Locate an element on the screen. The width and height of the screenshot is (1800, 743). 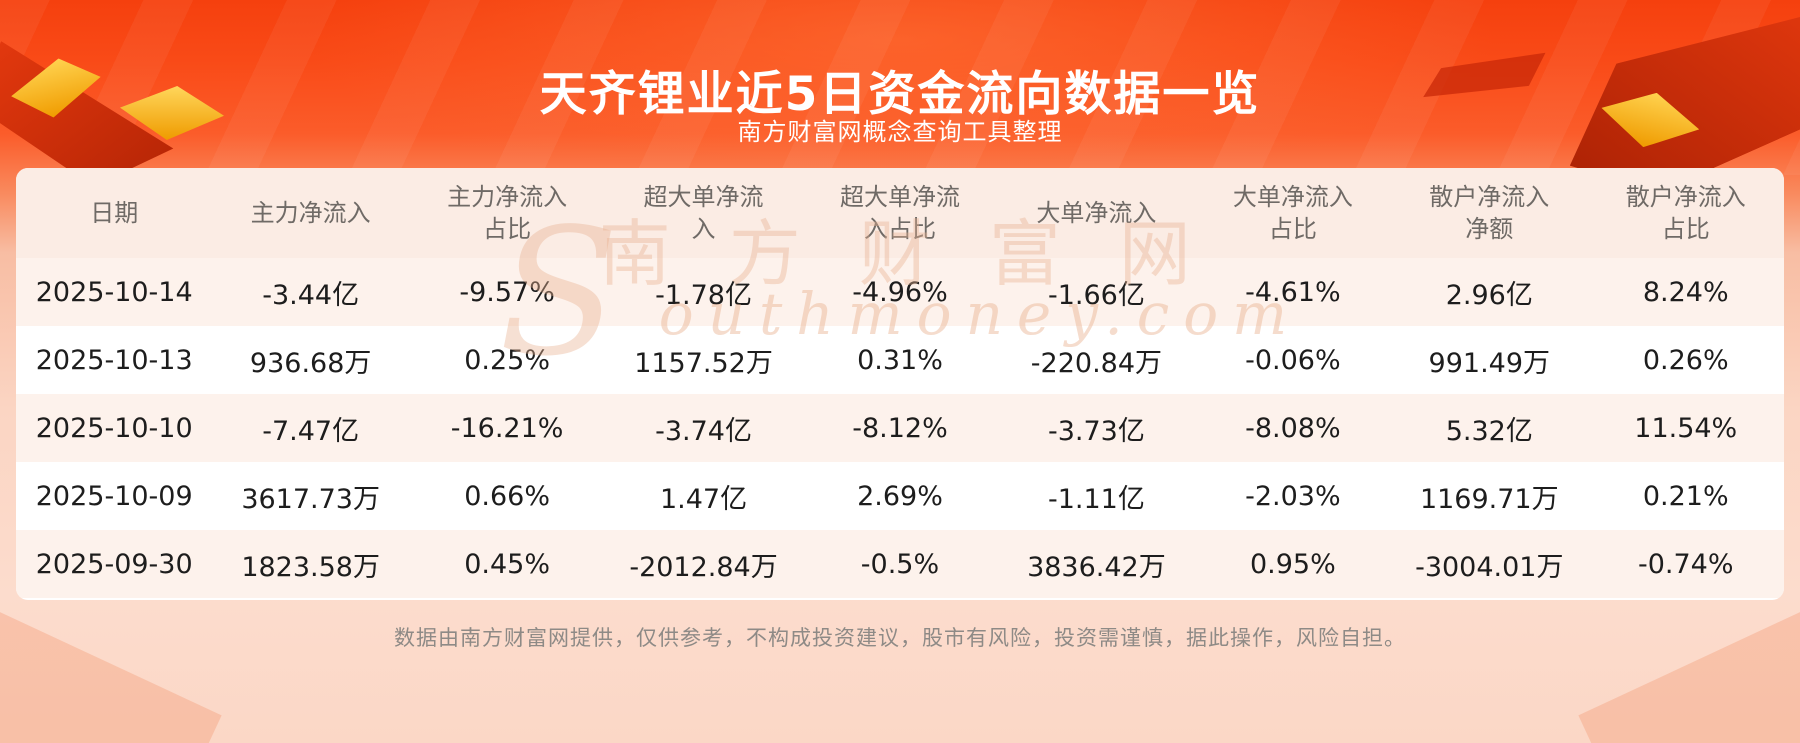
table-cell: 2025-10-09 is located at coordinates (114, 496).